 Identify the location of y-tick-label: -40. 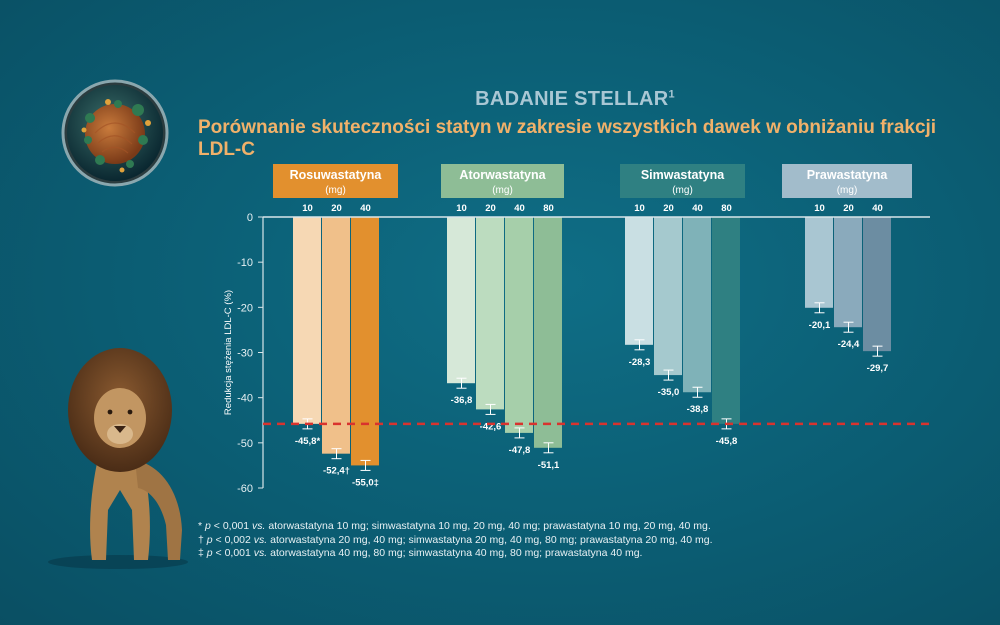
(245, 399).